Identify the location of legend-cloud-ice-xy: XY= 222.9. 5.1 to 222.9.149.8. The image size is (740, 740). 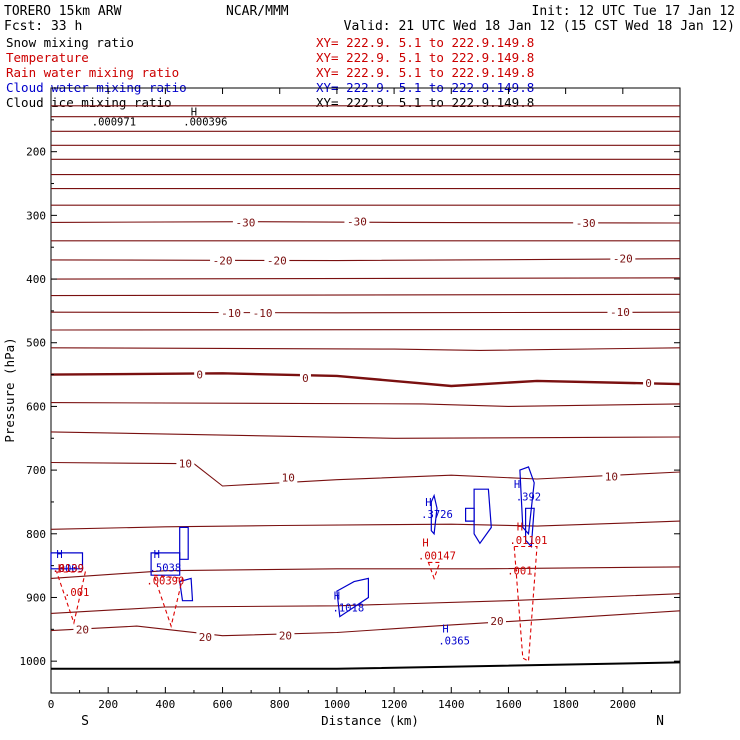
(425, 102).